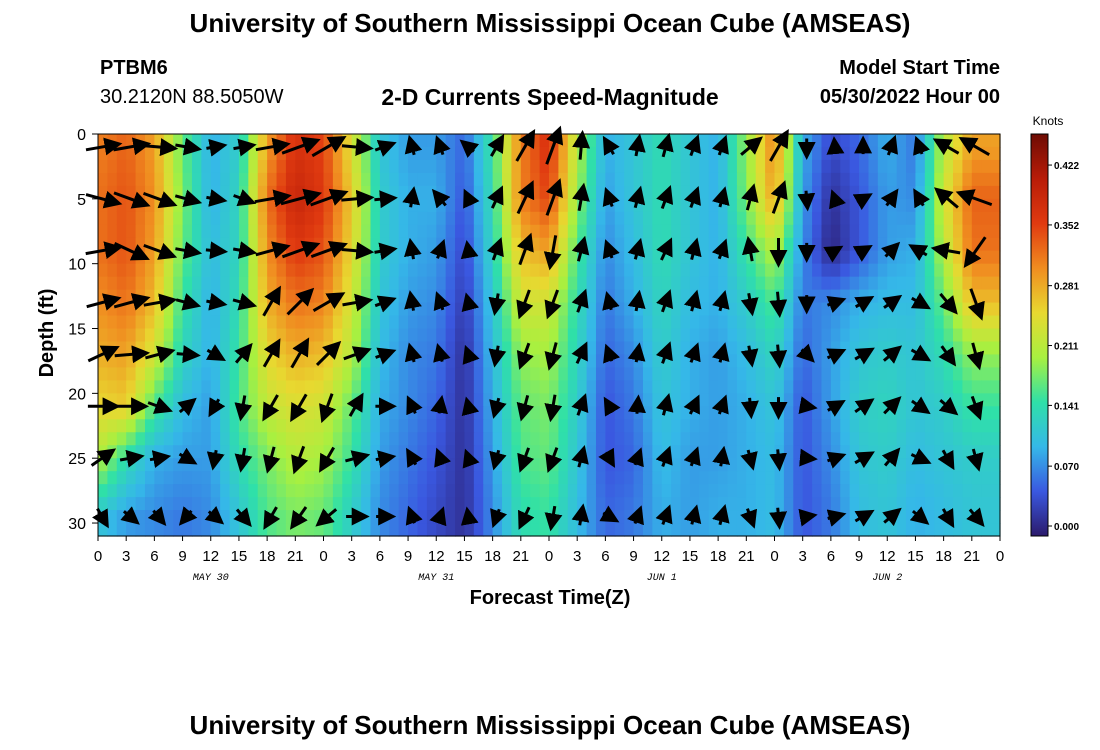 The height and width of the screenshot is (750, 1100). I want to click on date-label: MAY 31, so click(436, 578).